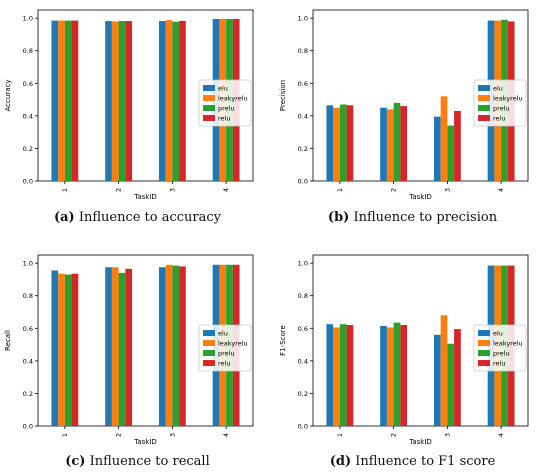 The height and width of the screenshot is (473, 550). I want to click on y-axis-label: F1-Score, so click(283, 340).